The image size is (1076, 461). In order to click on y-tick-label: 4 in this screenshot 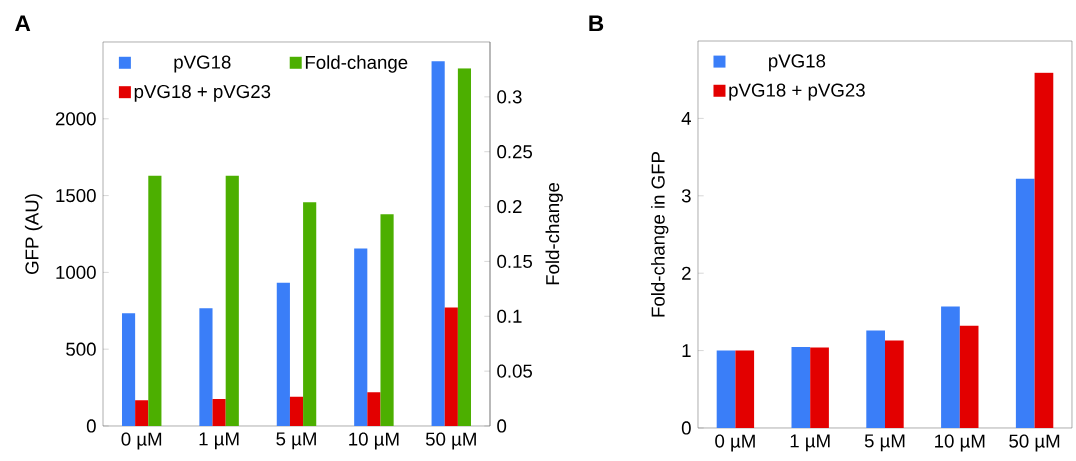, I will do `click(686, 118)`.